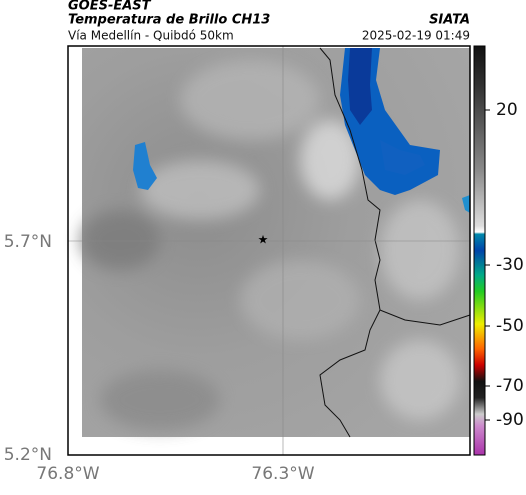 The width and height of the screenshot is (526, 495). I want to click on colorbar-label: 20, so click(507, 110).